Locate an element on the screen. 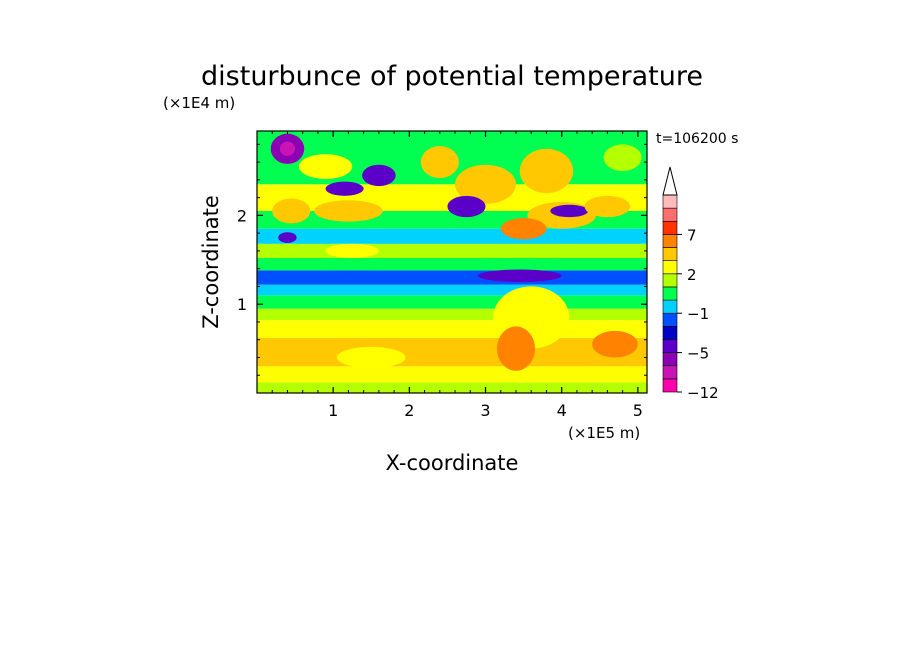 The width and height of the screenshot is (904, 654). colorbar-label: −1 is located at coordinates (698, 314).